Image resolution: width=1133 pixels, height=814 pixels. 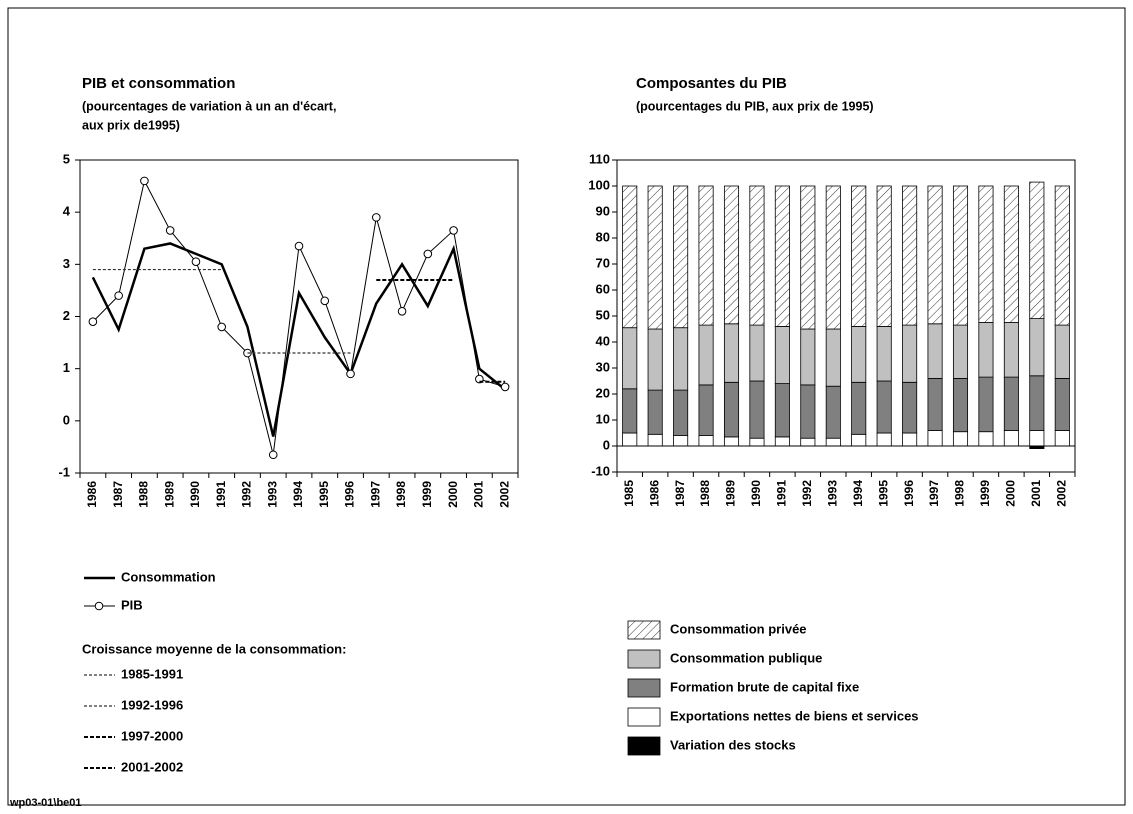 I want to click on y-tick-label: 10, so click(x=603, y=418).